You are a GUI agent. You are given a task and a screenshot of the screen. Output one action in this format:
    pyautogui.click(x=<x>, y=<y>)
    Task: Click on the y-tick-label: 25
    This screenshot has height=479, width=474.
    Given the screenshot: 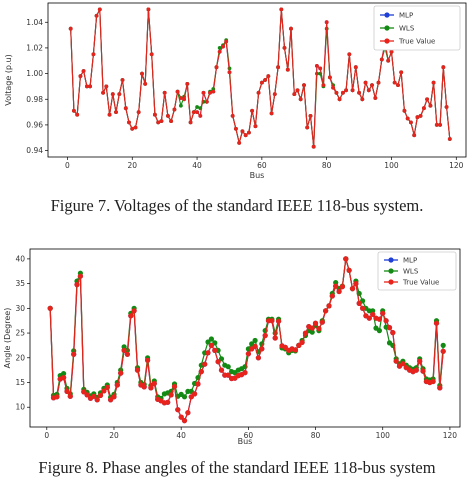 What is the action you would take?
    pyautogui.click(x=20, y=333)
    